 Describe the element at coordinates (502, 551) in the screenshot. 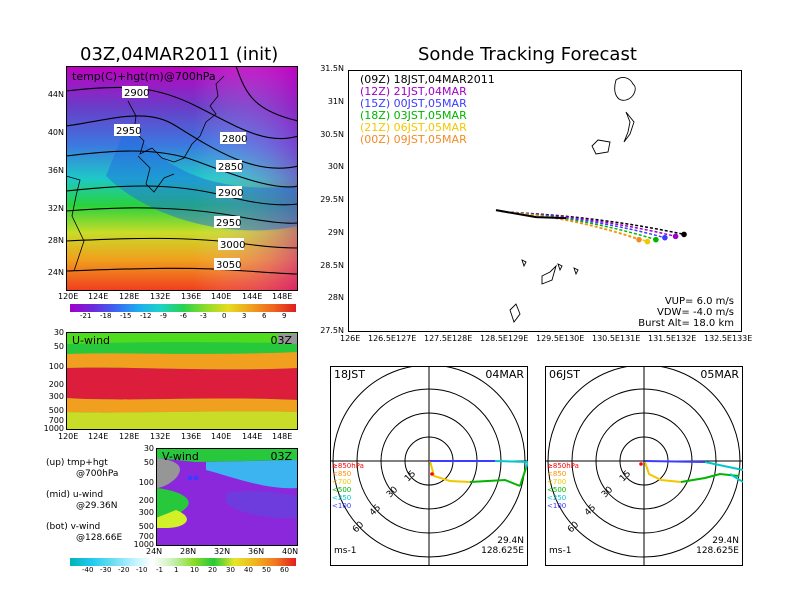

I see `hodo-left-lon: 128.625E` at that location.